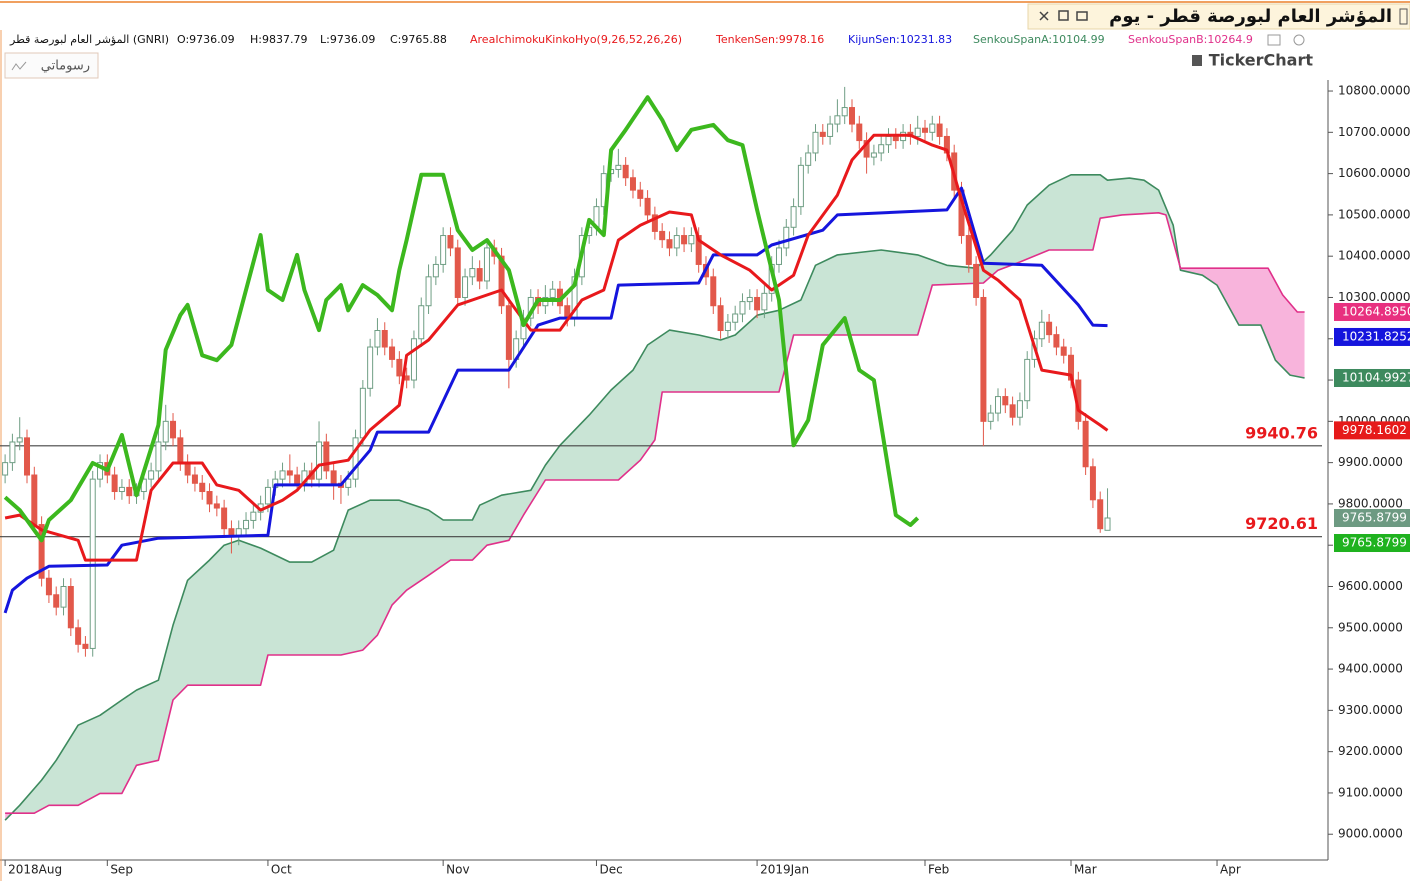  Describe the element at coordinates (418, 39) in the screenshot. I see `ohlc-value: C:9765.88` at that location.